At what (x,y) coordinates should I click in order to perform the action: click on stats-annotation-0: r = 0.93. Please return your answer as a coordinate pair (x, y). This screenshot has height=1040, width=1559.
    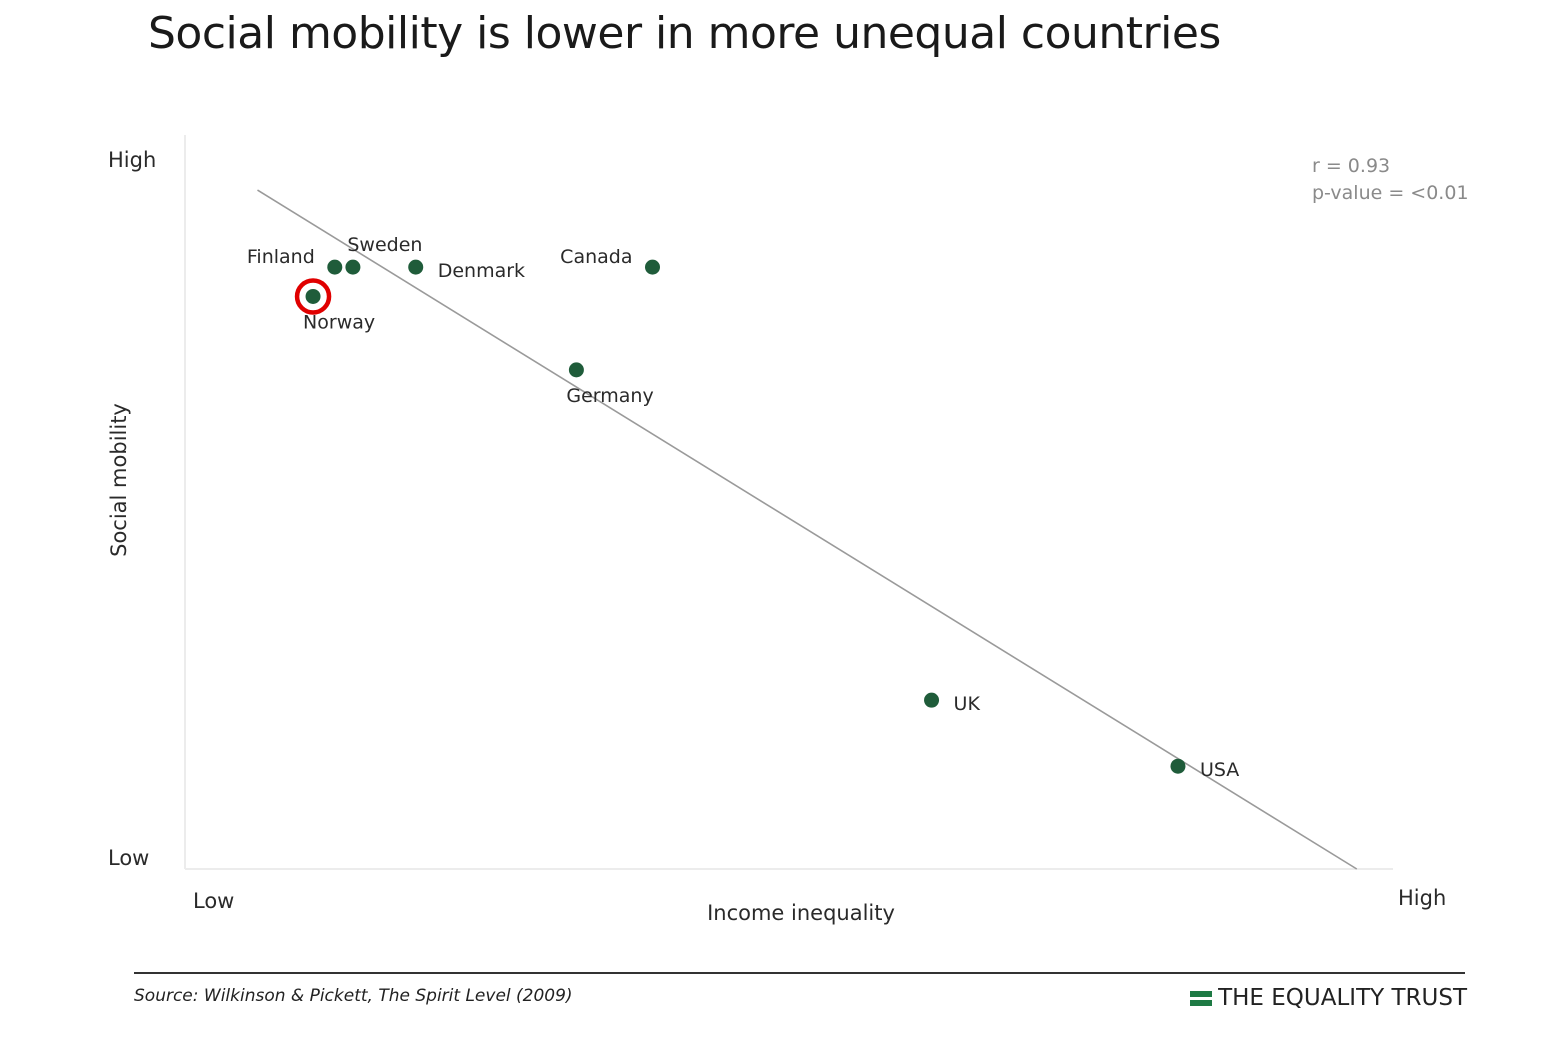
    Looking at the image, I should click on (1351, 166).